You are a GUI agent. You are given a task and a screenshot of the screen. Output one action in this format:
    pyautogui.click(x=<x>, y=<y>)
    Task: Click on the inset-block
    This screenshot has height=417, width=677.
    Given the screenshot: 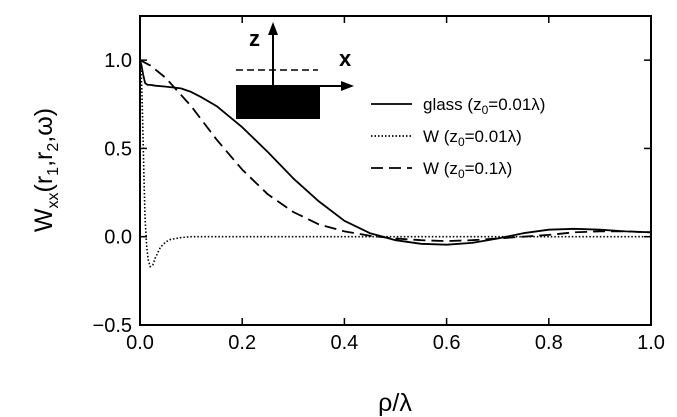 What is the action you would take?
    pyautogui.click(x=278, y=102)
    